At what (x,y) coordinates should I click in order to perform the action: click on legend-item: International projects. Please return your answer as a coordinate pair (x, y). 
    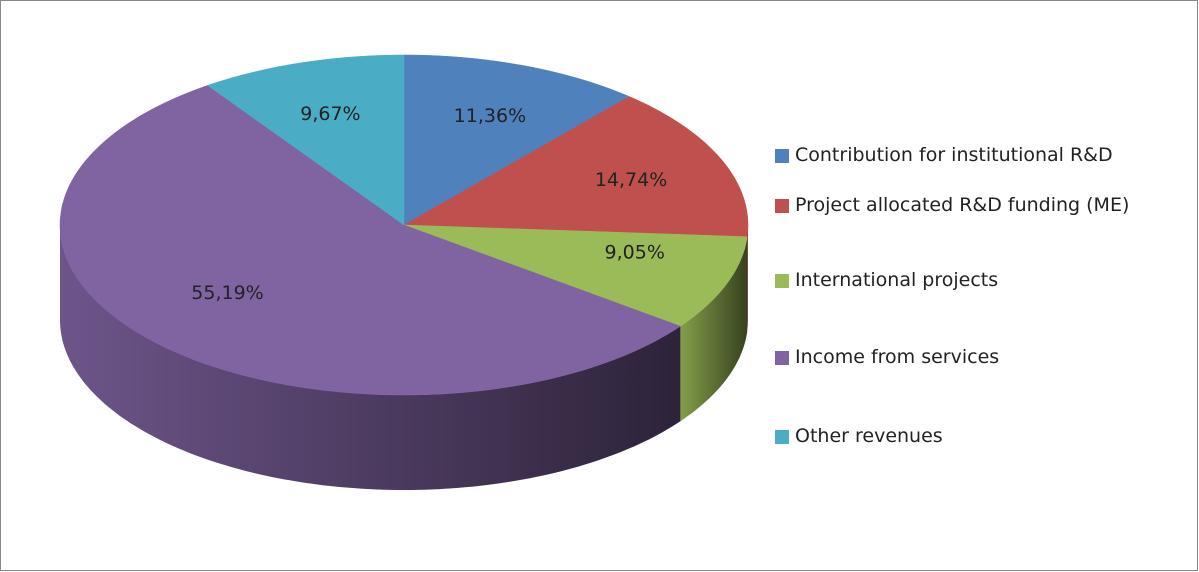
    Looking at the image, I should click on (975, 280).